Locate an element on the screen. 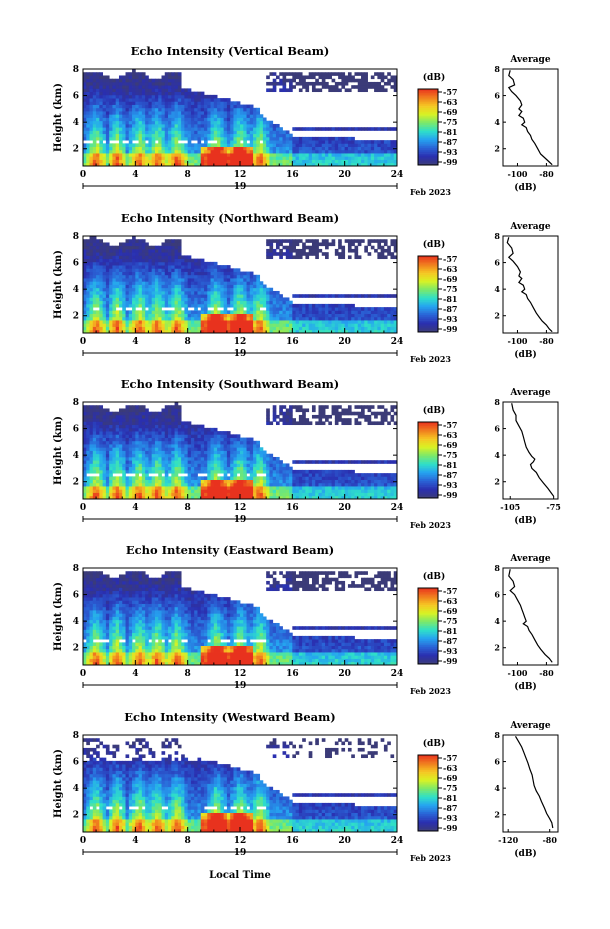  colorbar-tick-label: -93 is located at coordinates (450, 319).